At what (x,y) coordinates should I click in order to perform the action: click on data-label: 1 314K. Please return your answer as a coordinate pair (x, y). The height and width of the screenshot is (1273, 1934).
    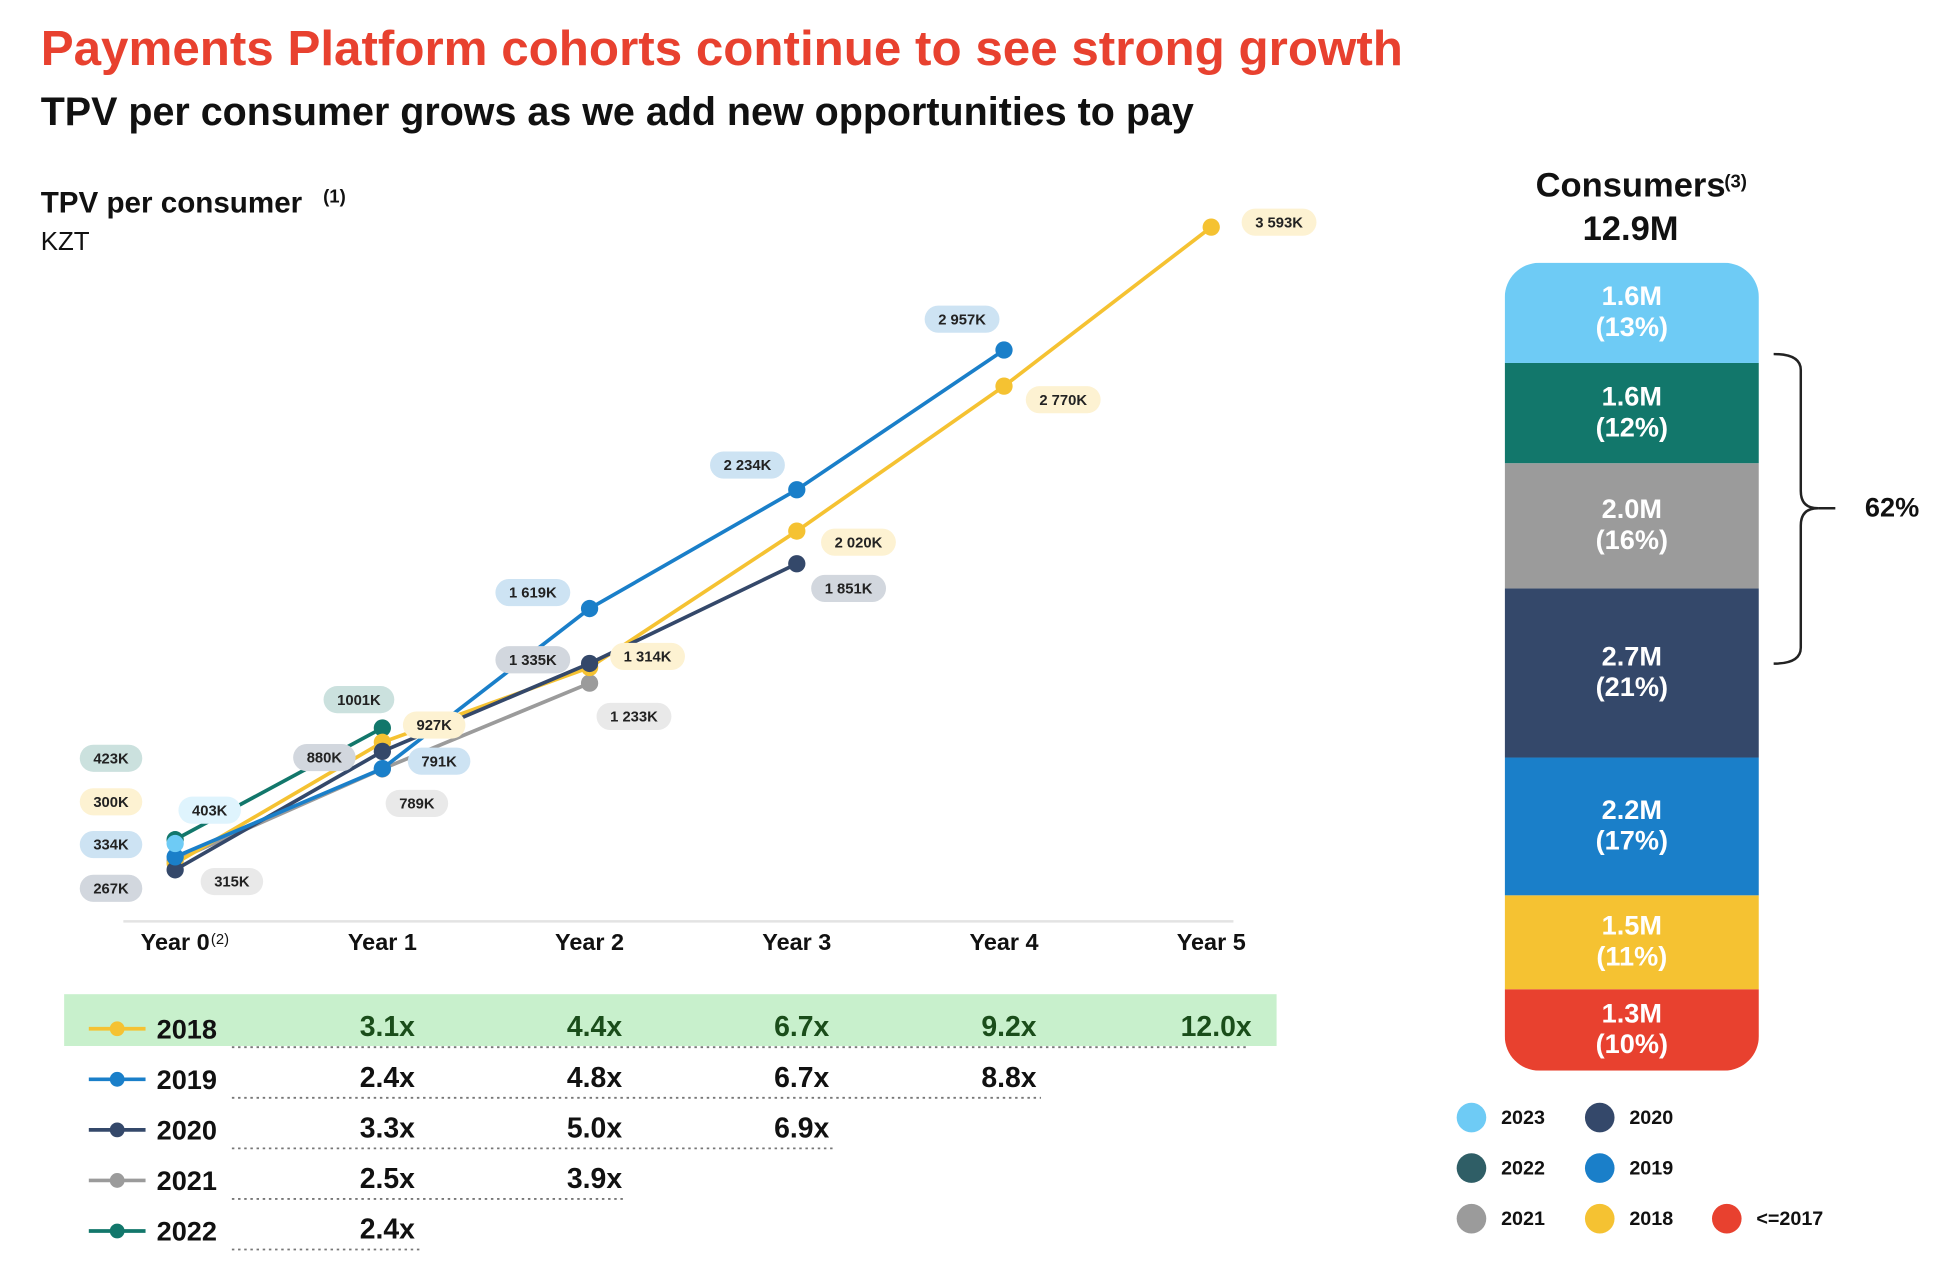
    Looking at the image, I should click on (648, 658).